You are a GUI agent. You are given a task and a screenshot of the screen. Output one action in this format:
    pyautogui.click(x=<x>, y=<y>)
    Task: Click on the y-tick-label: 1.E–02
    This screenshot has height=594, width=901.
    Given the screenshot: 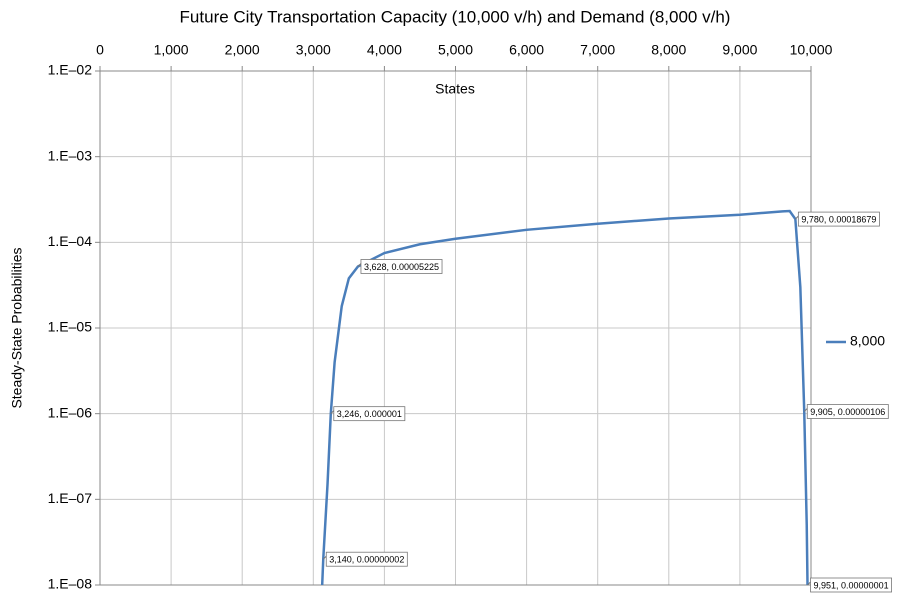 What is the action you would take?
    pyautogui.click(x=70, y=70)
    